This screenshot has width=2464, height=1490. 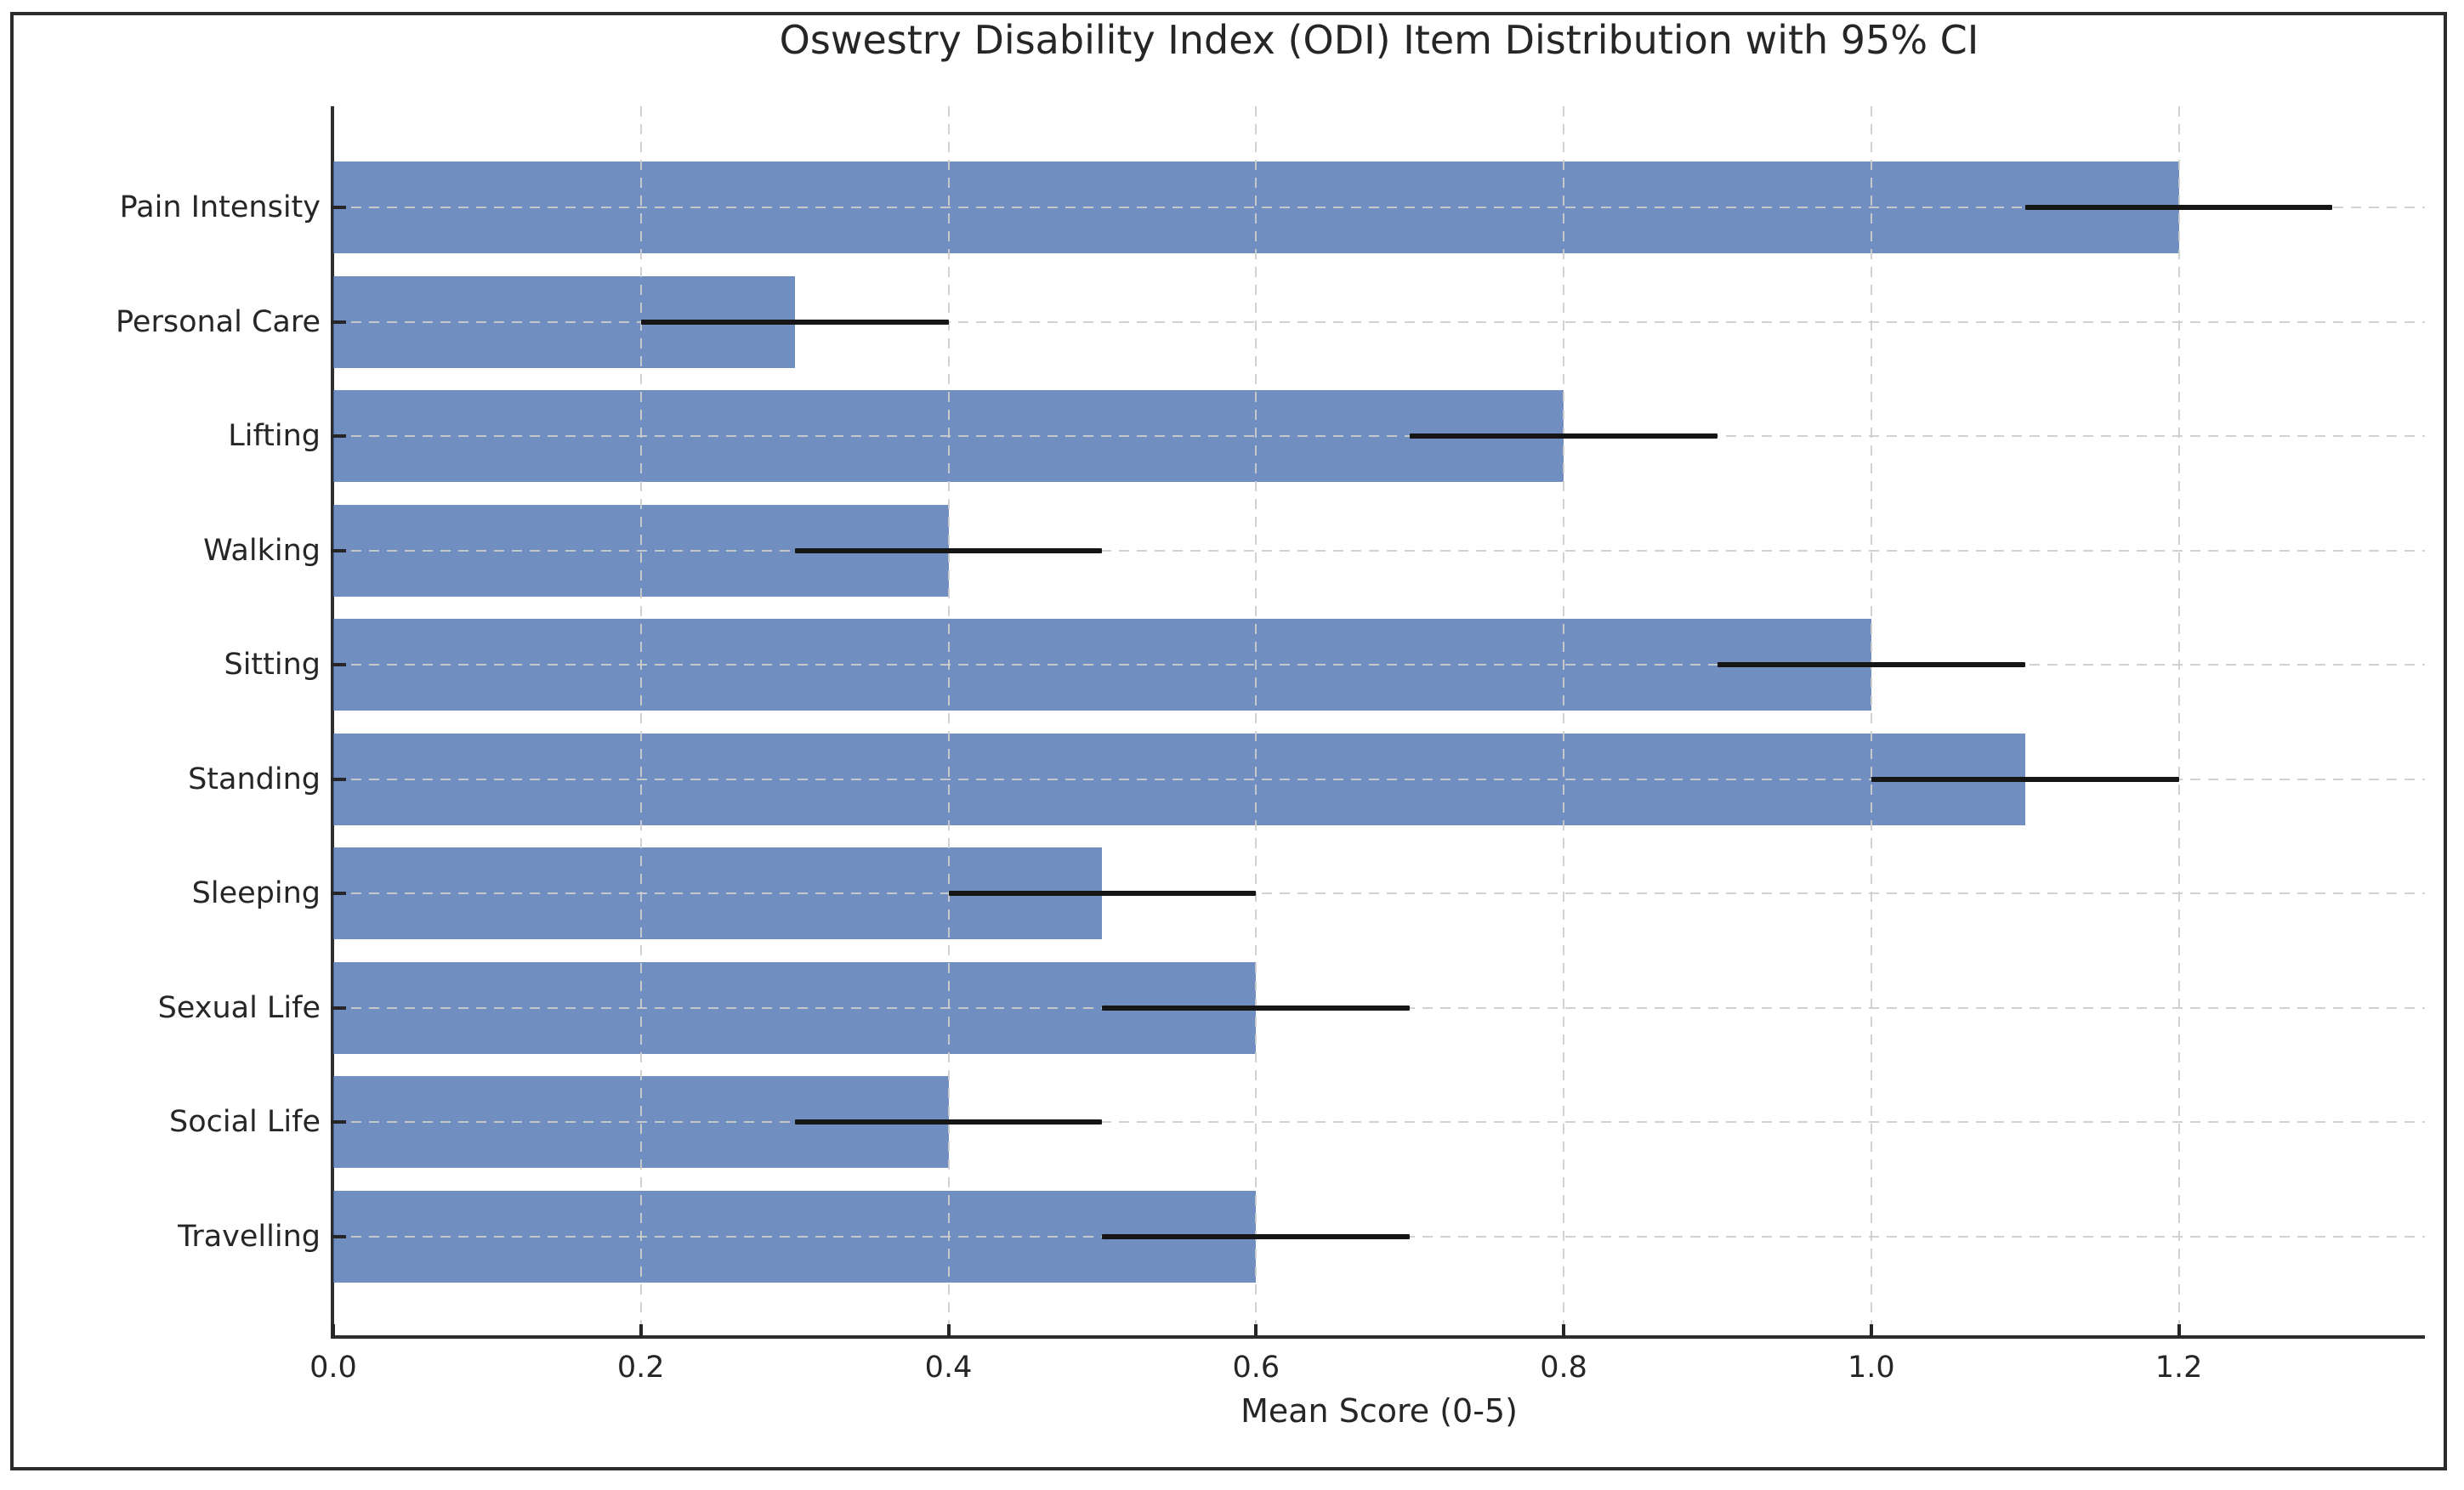 What do you see at coordinates (338, 894) in the screenshot?
I see `y-tick-mark-sleeping` at bounding box center [338, 894].